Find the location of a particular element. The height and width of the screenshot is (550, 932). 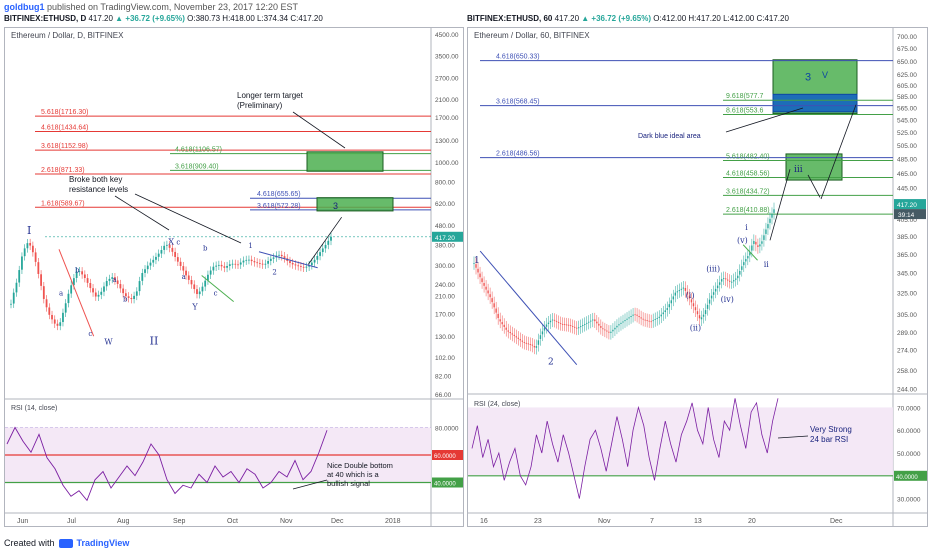

right-y-tick-label: 525.00 is located at coordinates (907, 133).